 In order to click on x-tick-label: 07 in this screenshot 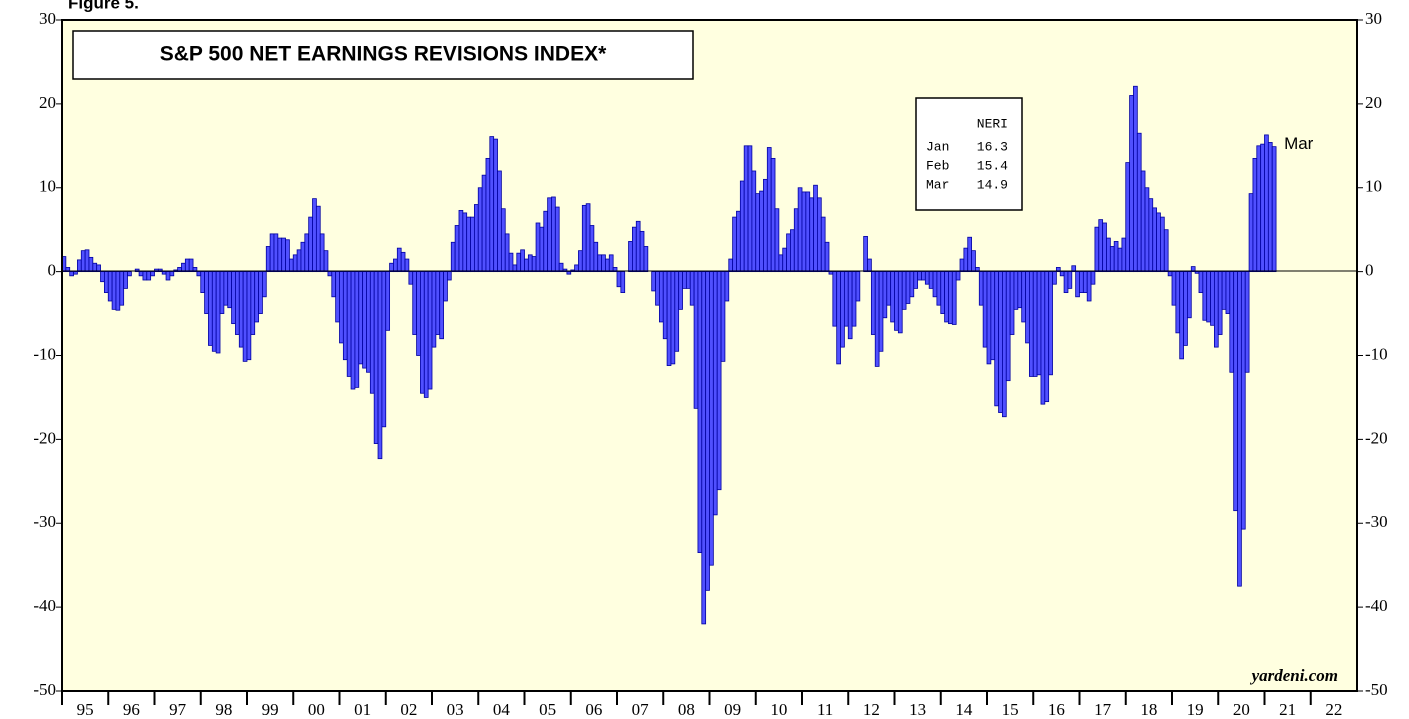, I will do `click(641, 709)`.